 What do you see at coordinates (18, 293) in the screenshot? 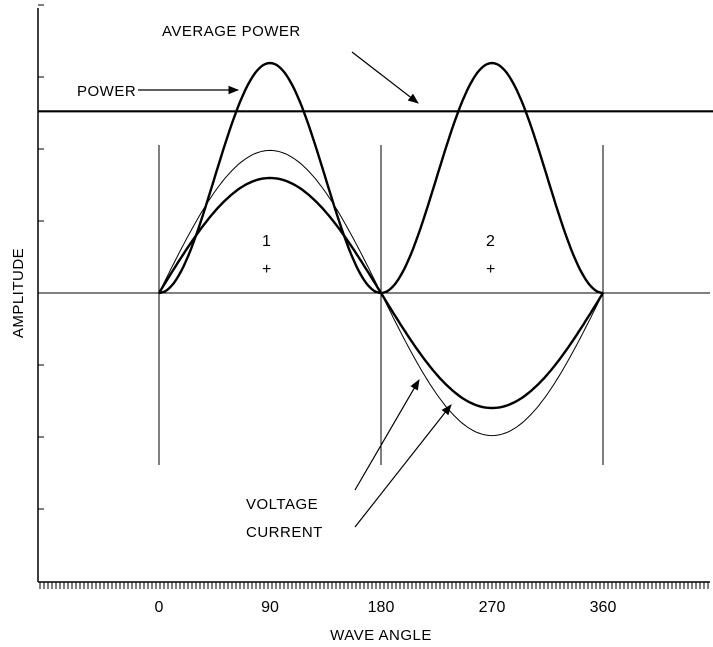
I see `y-axis-title: AMPLITUDE` at bounding box center [18, 293].